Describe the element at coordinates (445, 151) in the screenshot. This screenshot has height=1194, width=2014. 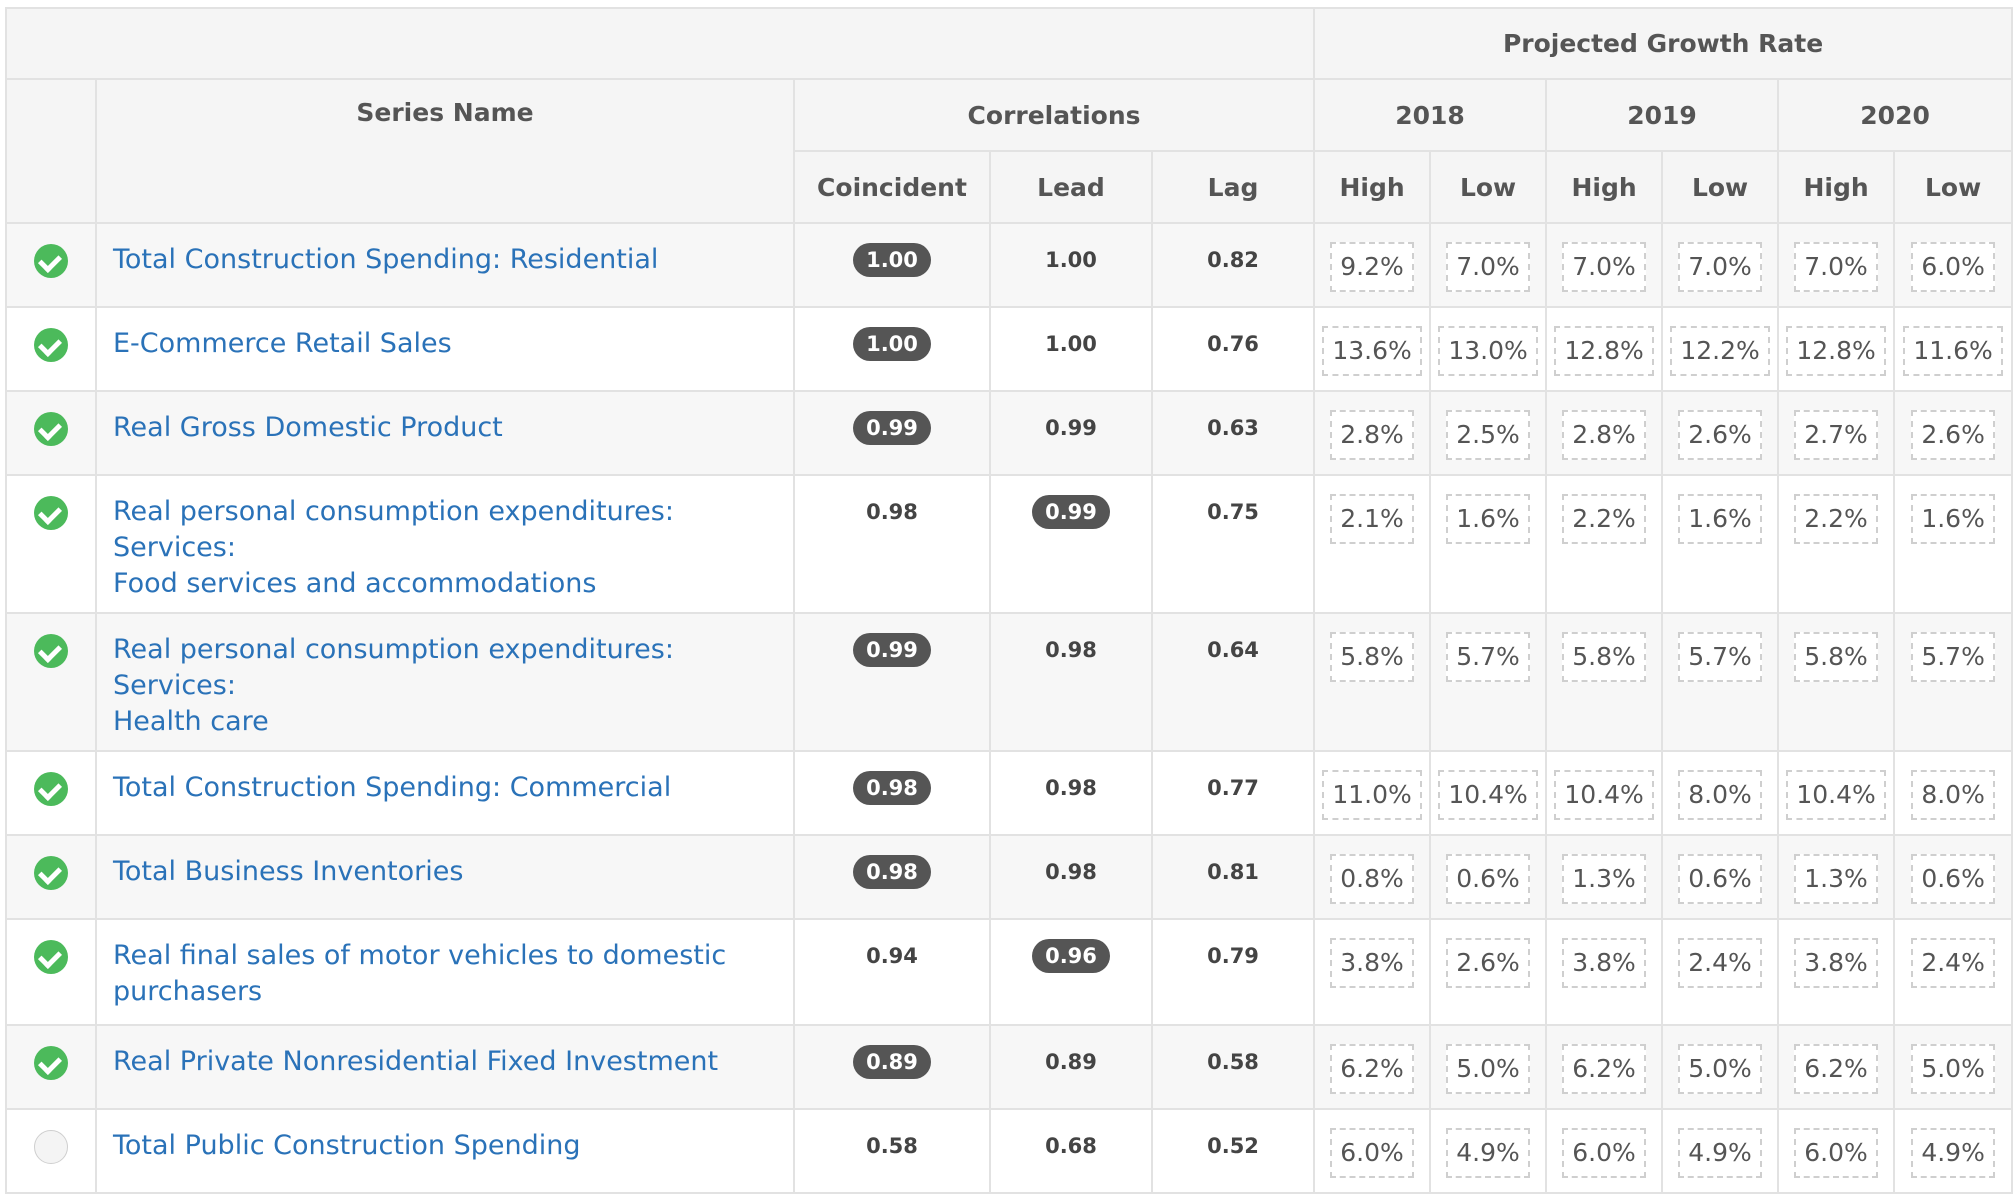
I see `series-name-header: Series Name` at that location.